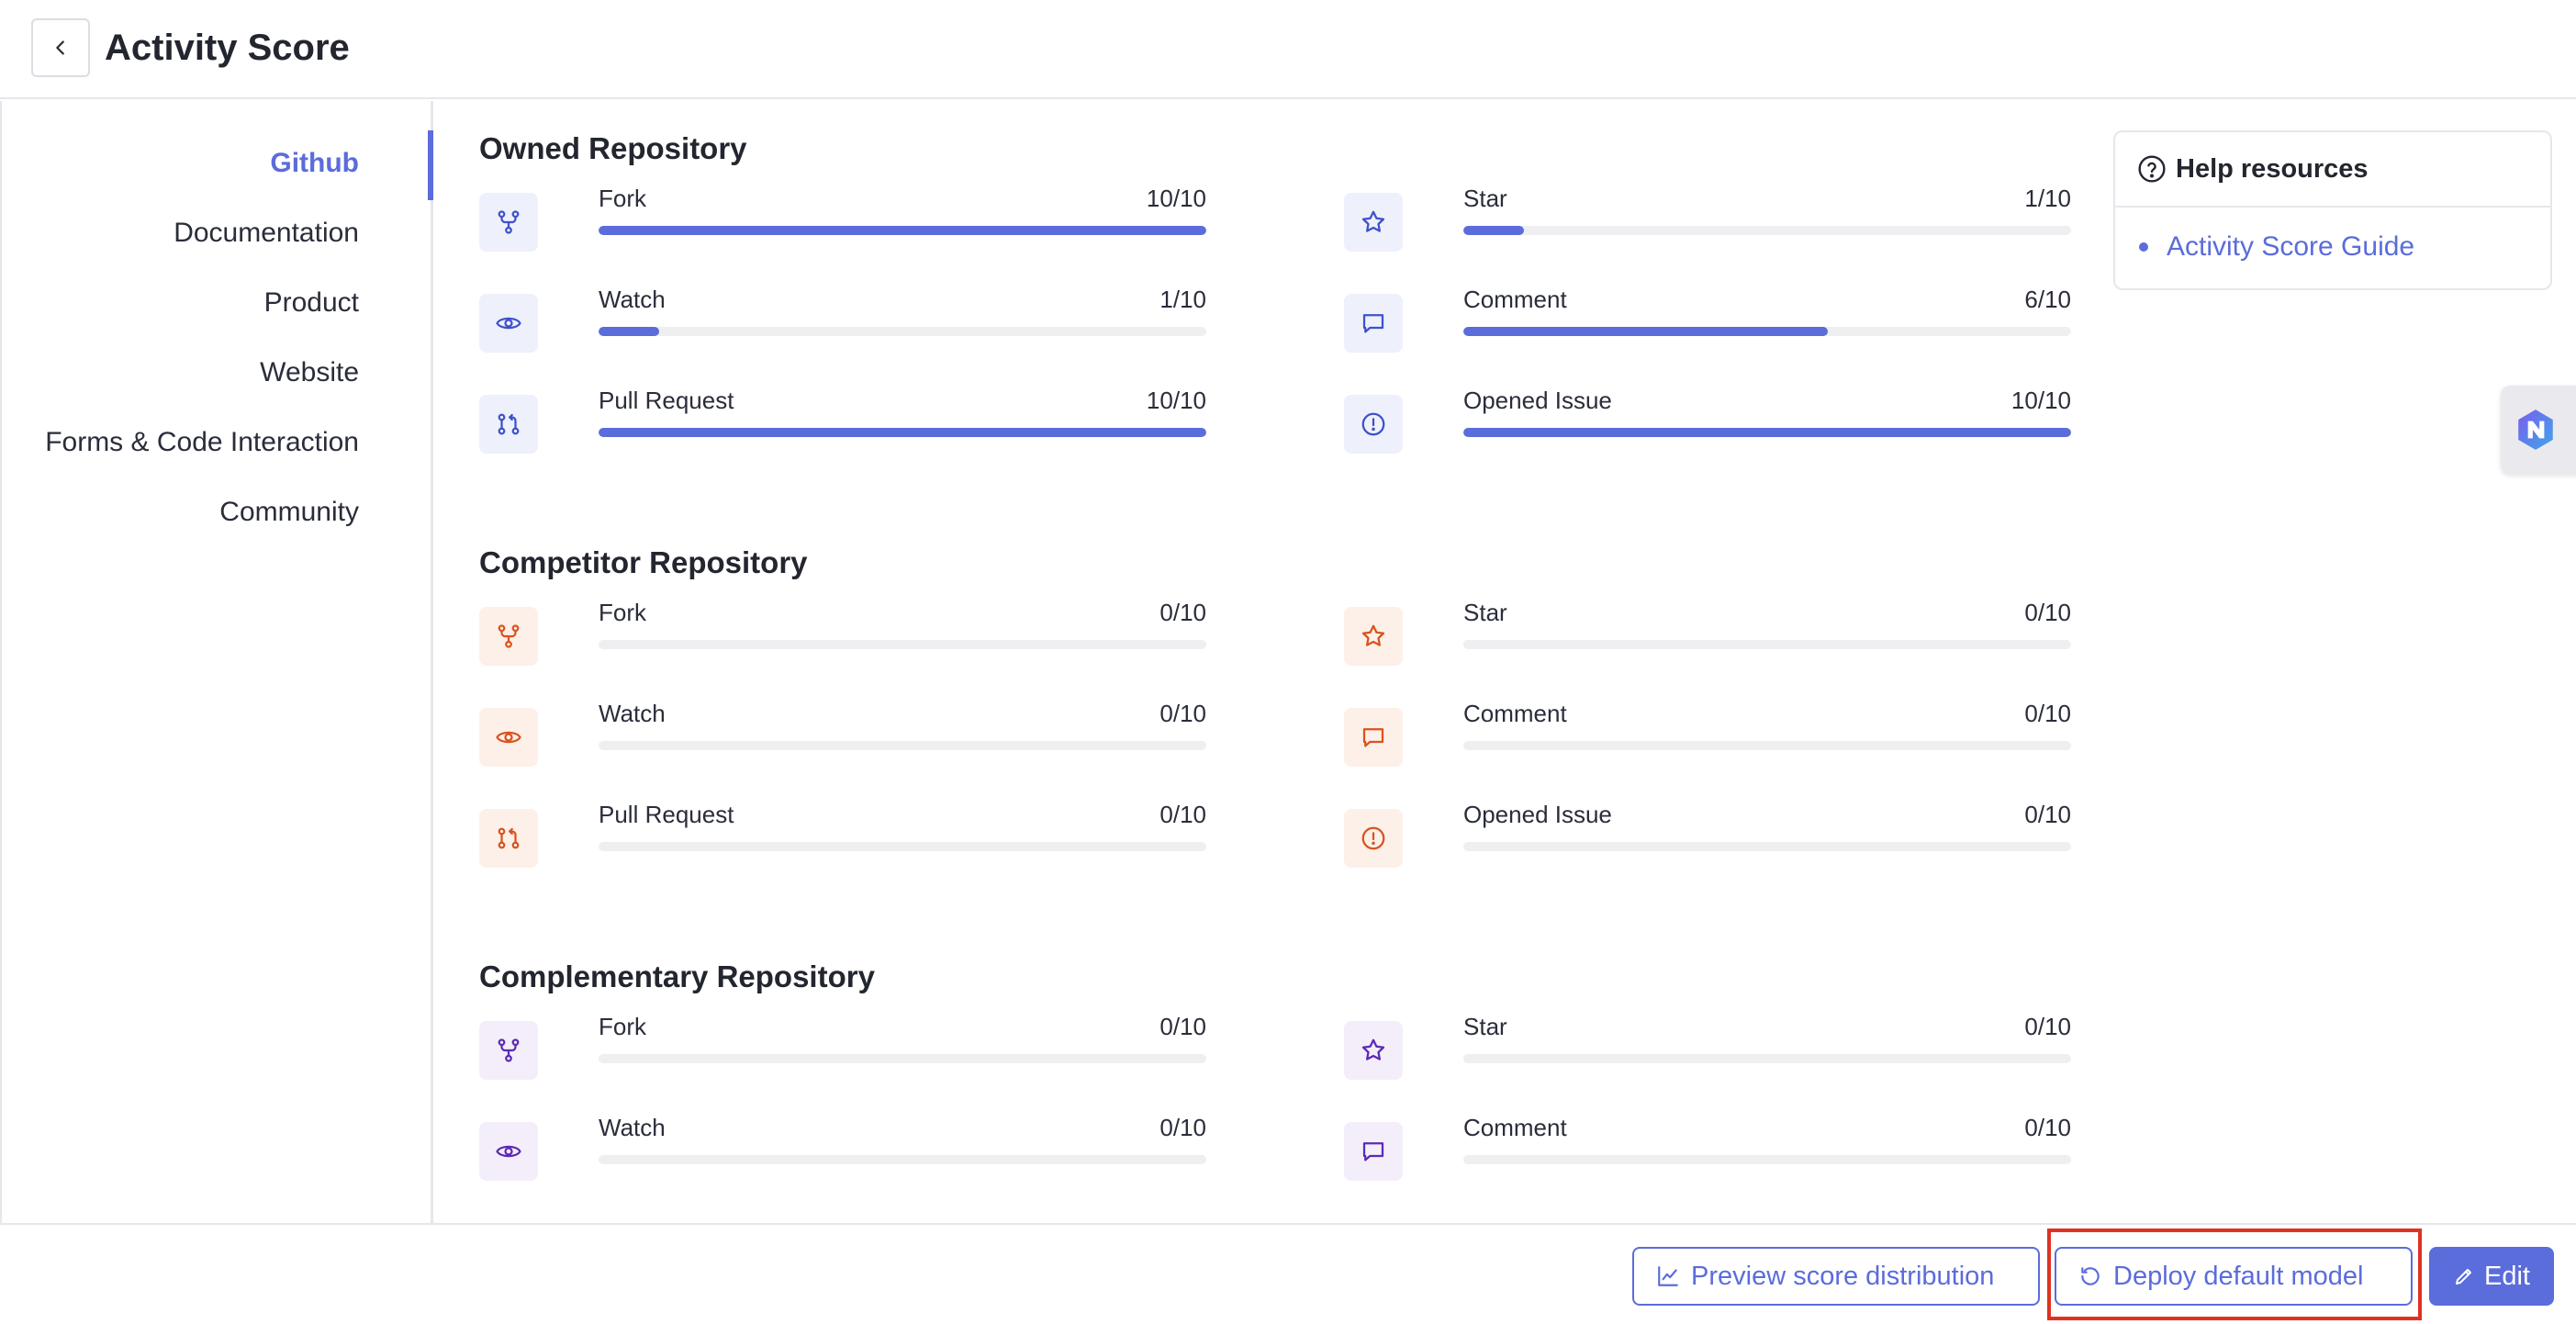  I want to click on top-bar: Activity Score, so click(1288, 50).